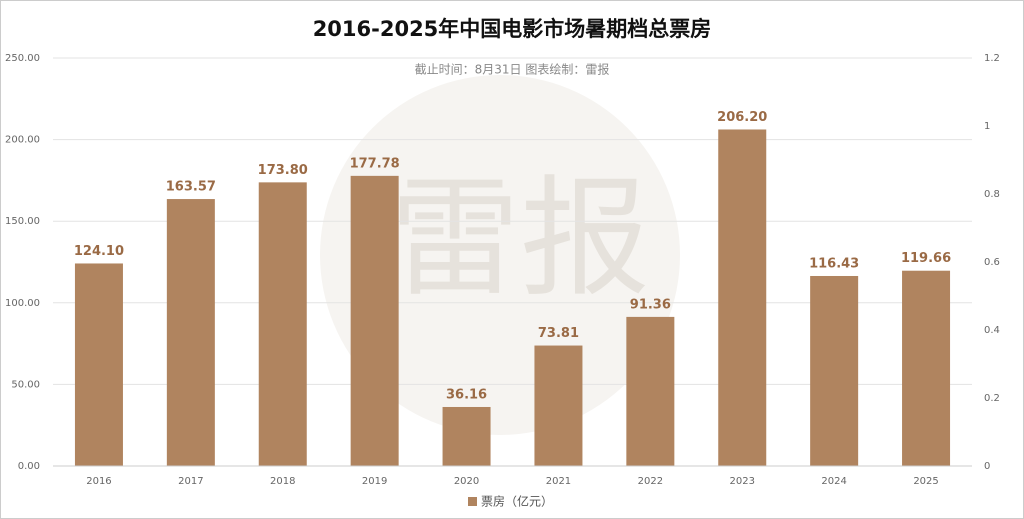 The height and width of the screenshot is (519, 1024). Describe the element at coordinates (466, 394) in the screenshot. I see `value-label: 36.16` at that location.